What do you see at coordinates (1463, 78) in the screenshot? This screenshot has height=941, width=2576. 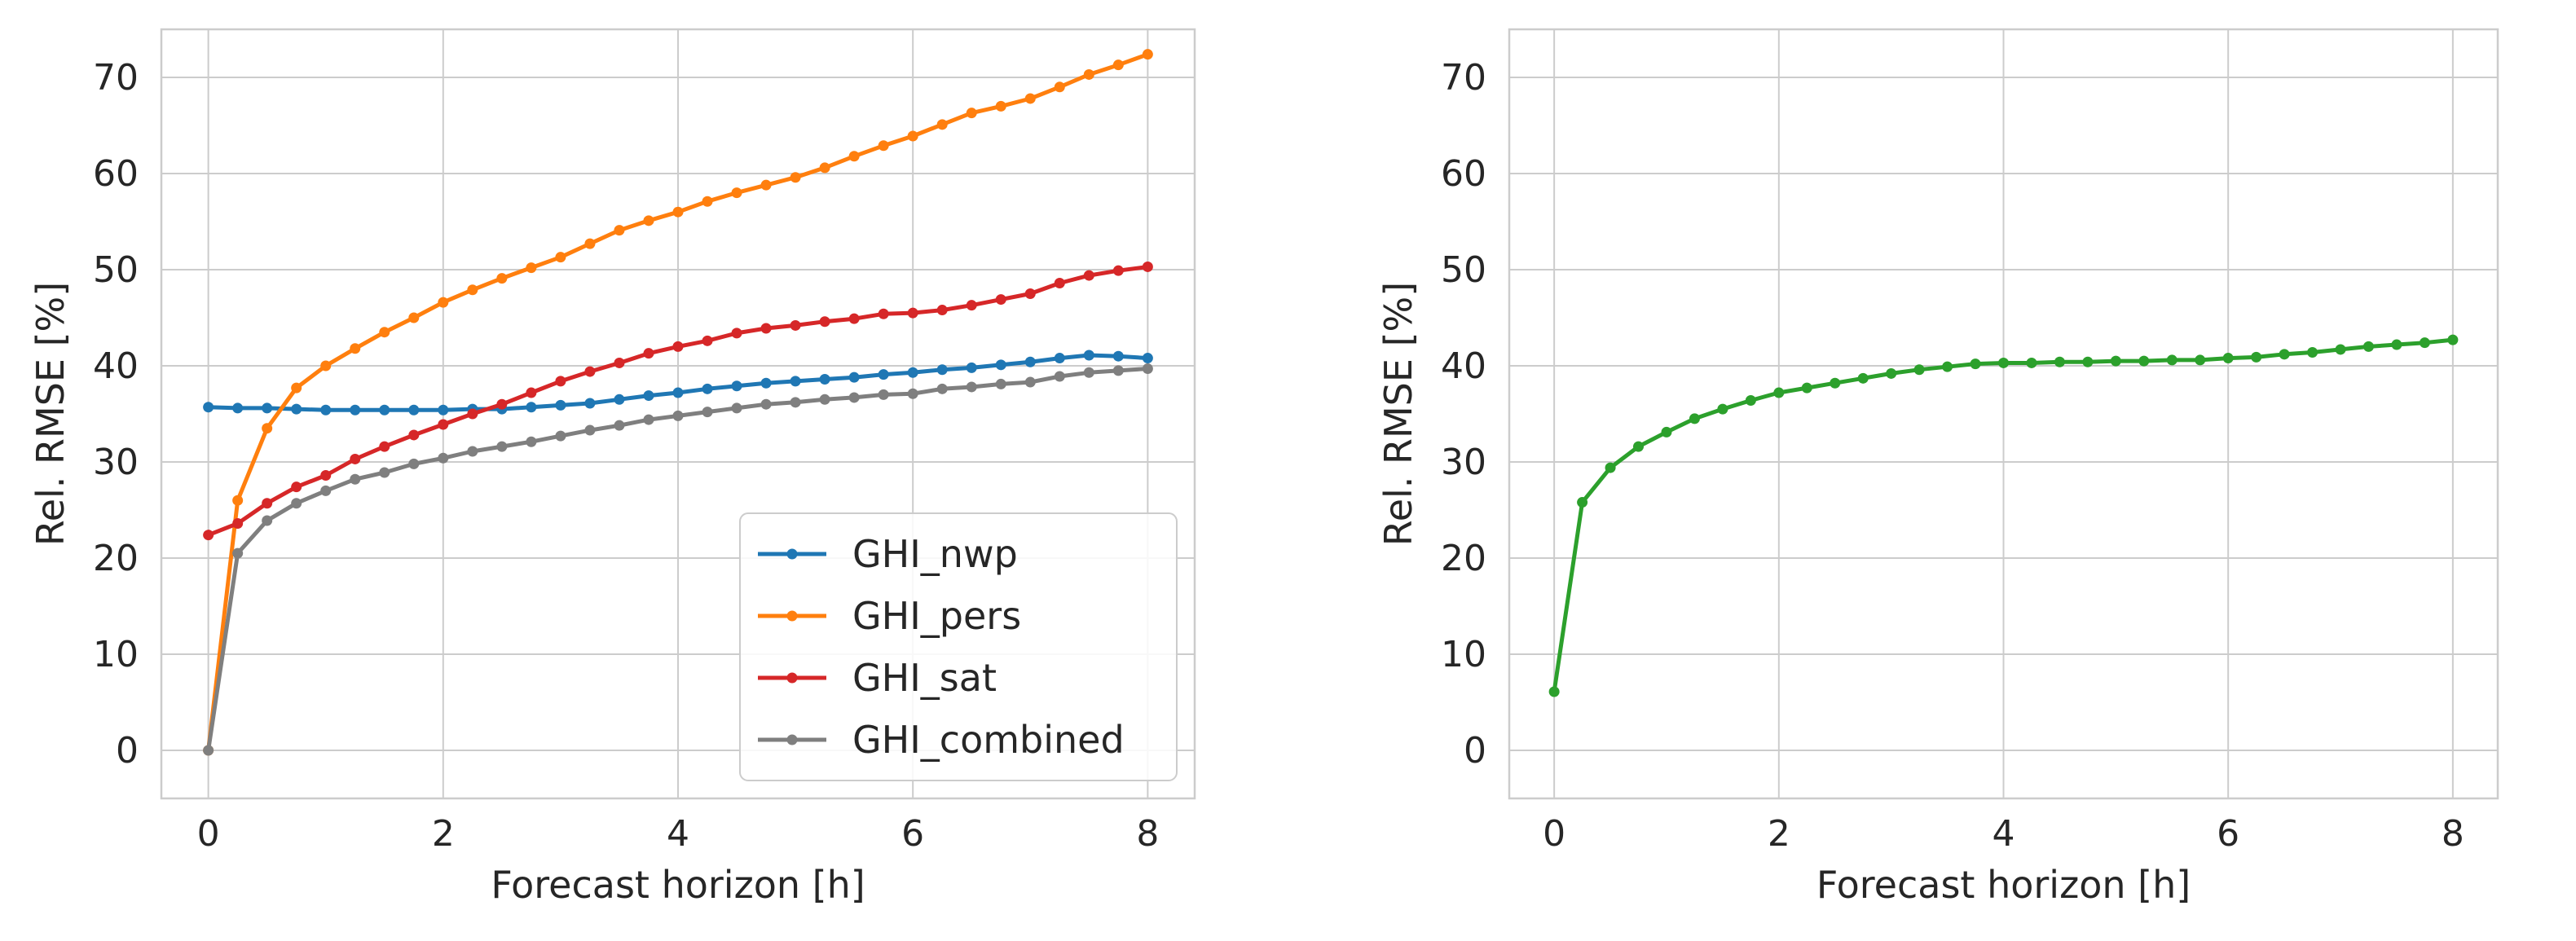 I see `chart-1-y-tick-label: 70` at bounding box center [1463, 78].